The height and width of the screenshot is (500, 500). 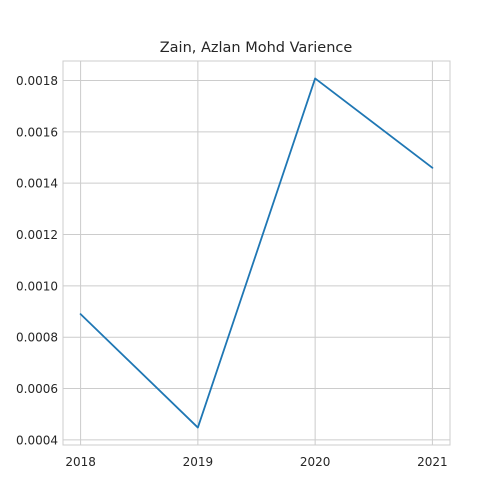 I want to click on x-tick-label: 2021, so click(x=432, y=462).